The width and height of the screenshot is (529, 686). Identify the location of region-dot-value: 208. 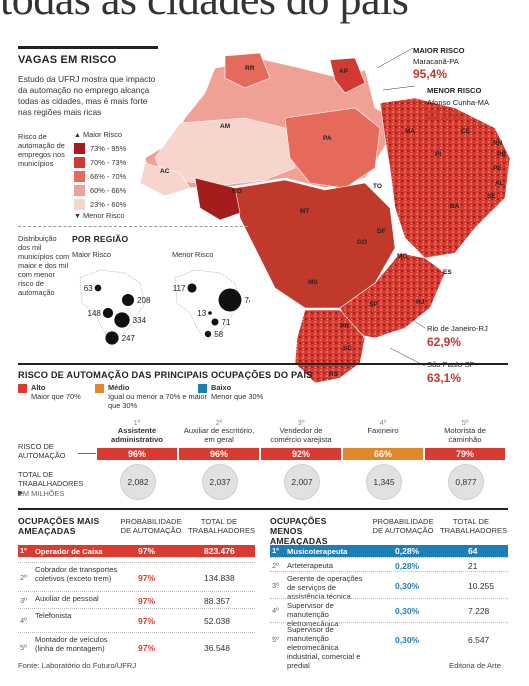
(144, 300).